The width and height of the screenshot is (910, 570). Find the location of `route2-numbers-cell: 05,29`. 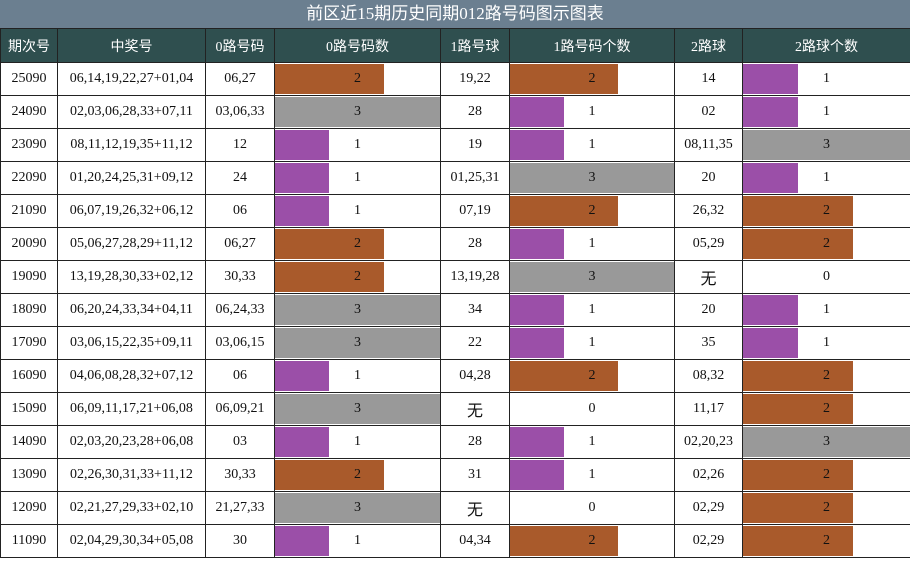

route2-numbers-cell: 05,29 is located at coordinates (708, 244).